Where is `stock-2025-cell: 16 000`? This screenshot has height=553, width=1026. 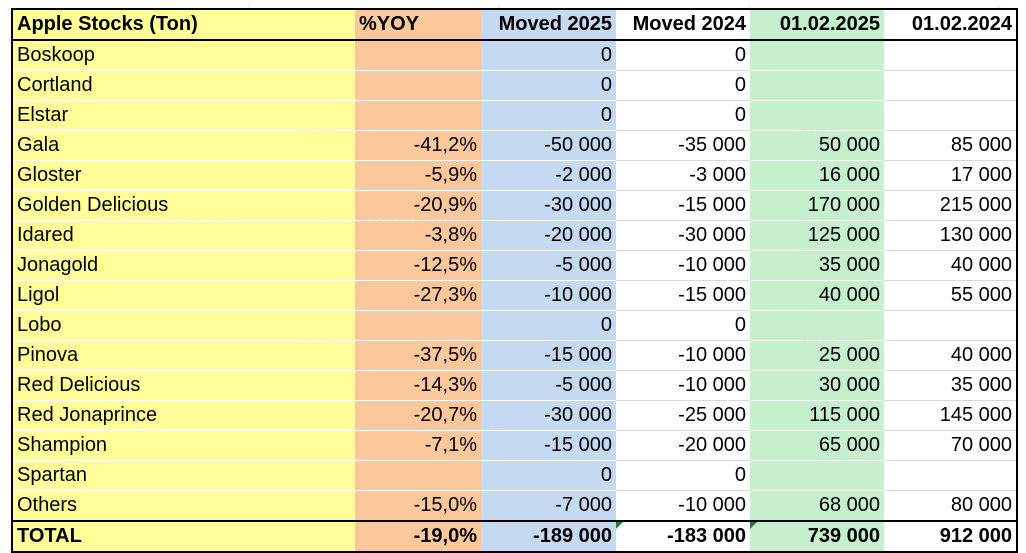
stock-2025-cell: 16 000 is located at coordinates (817, 175).